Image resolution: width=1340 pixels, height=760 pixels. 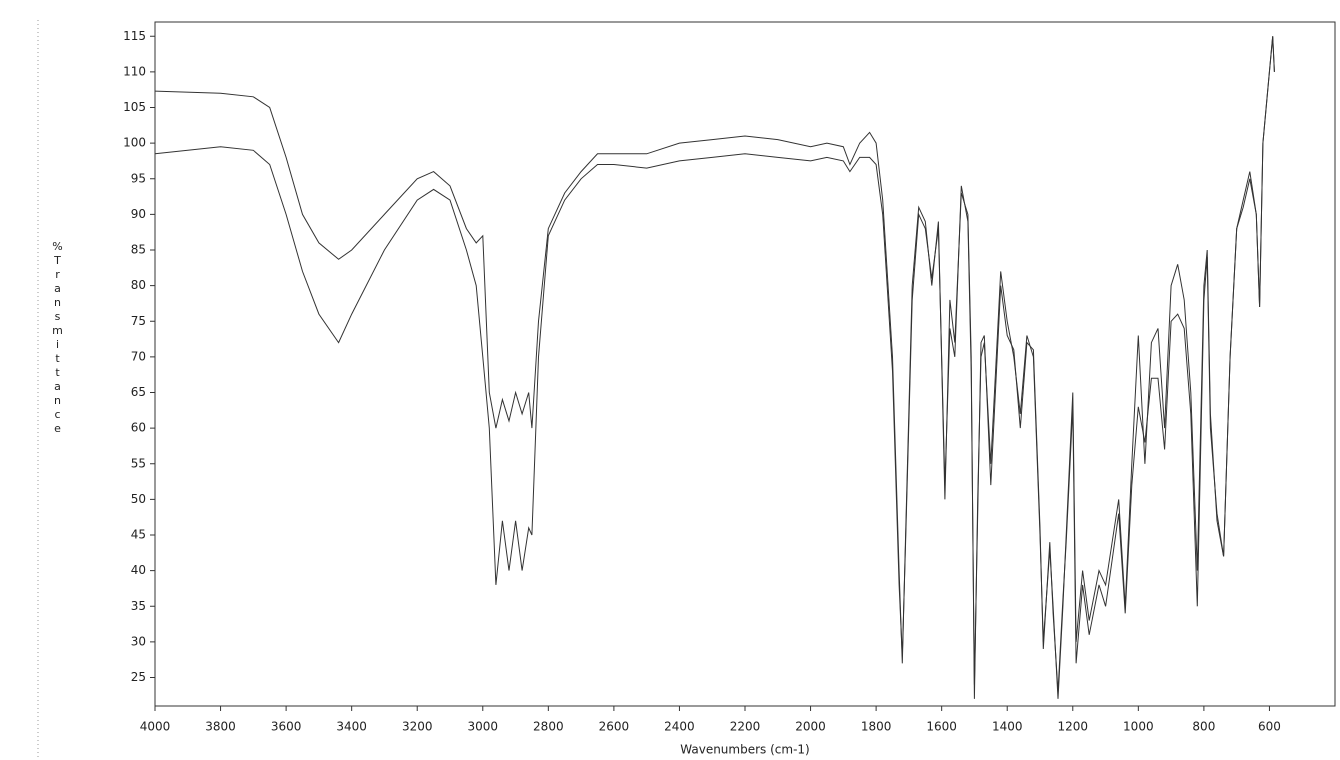 I want to click on x-tick-label: 3400, so click(x=351, y=727).